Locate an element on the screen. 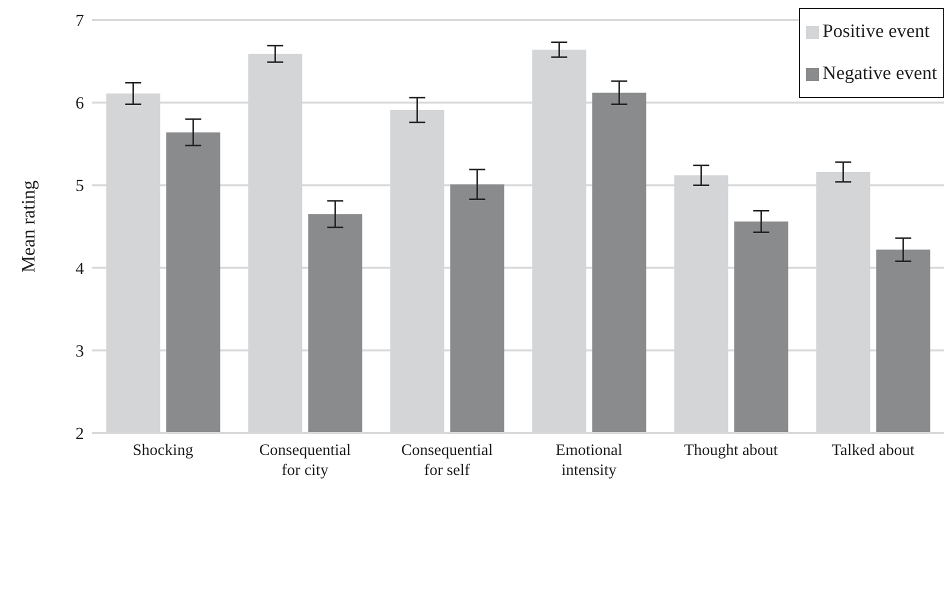 This screenshot has height=593, width=944. x-tick-label: Talked about is located at coordinates (873, 450).